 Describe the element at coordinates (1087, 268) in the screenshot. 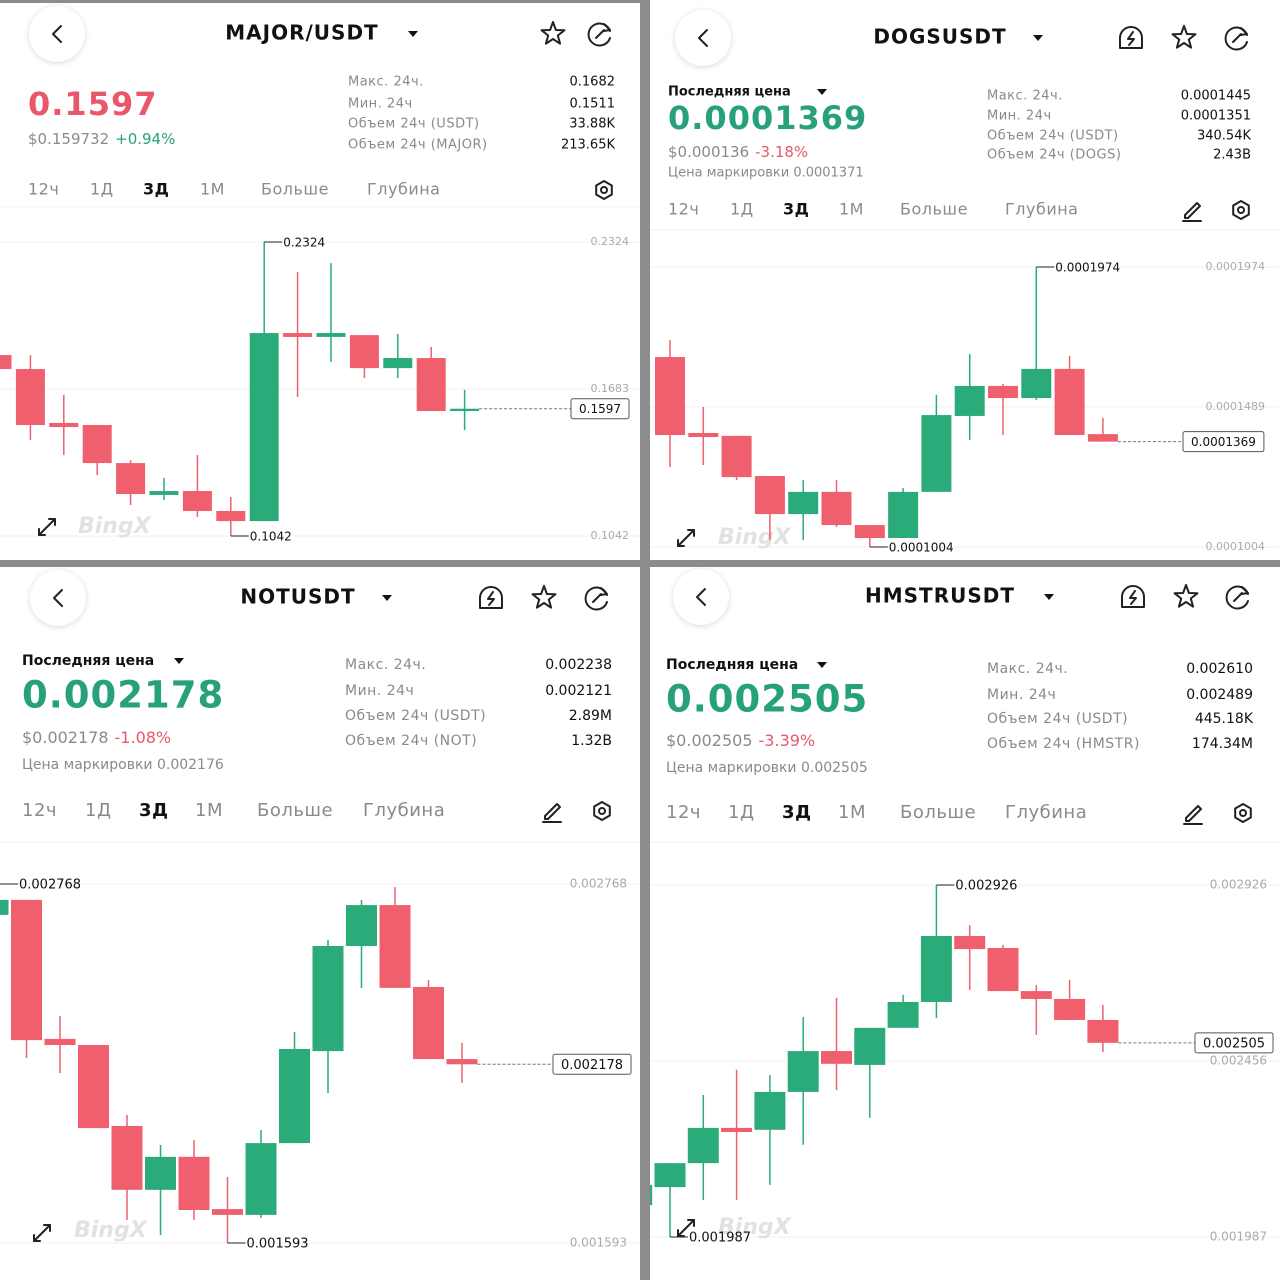

I see `high-label: 0.0001974` at that location.